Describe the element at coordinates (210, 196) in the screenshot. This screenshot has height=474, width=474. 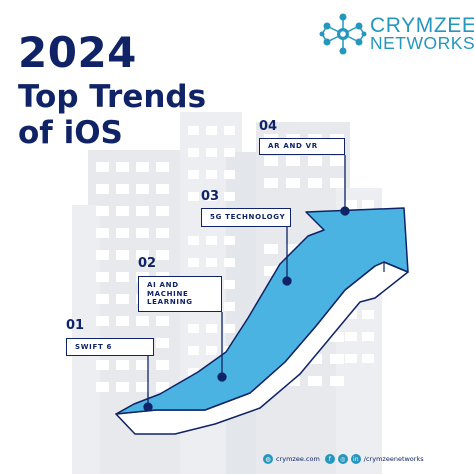
I see `trend-03-number: 03` at that location.